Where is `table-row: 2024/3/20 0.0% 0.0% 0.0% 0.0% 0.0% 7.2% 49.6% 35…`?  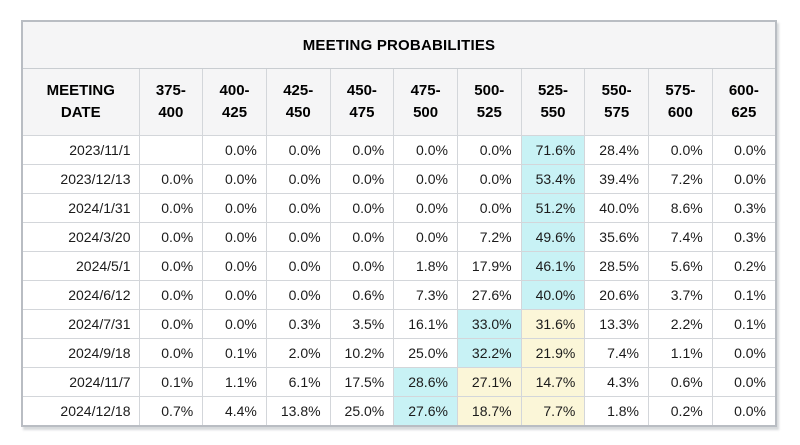 table-row: 2024/3/20 0.0% 0.0% 0.0% 0.0% 0.0% 7.2% 49.6% 35… is located at coordinates (399, 237).